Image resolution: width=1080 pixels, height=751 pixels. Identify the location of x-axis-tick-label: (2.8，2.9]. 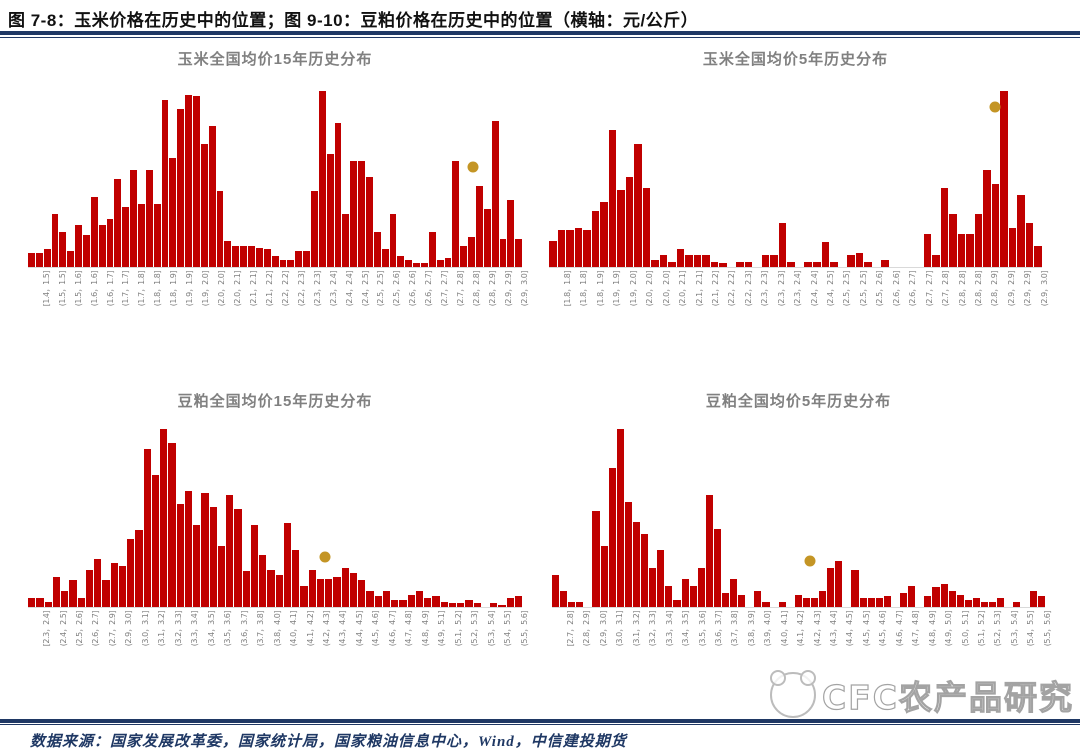
(995, 289).